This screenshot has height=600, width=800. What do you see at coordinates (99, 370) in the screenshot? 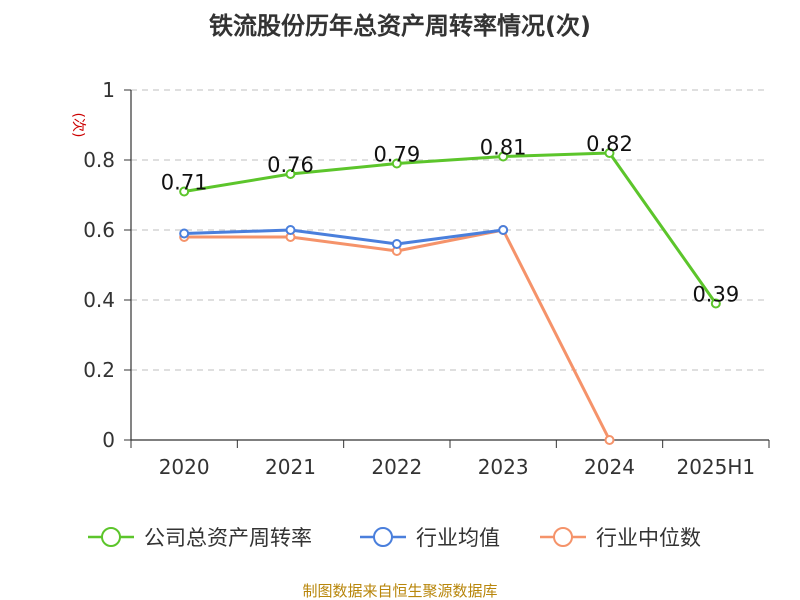
I see `y-tick-label: 0.2` at bounding box center [99, 370].